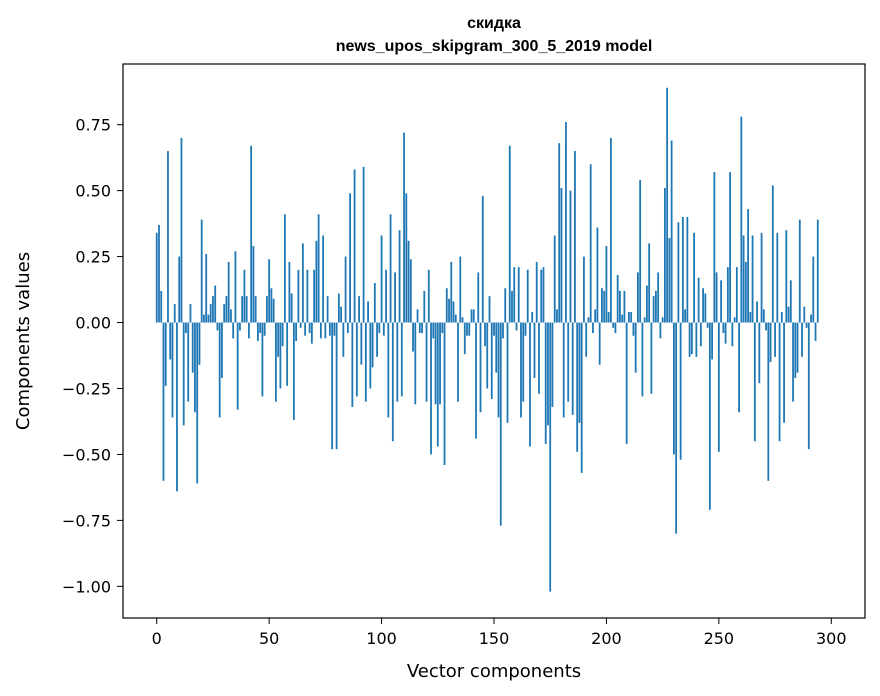 This screenshot has height=696, width=880. Describe the element at coordinates (157, 638) in the screenshot. I see `x-tick-label: 0` at that location.